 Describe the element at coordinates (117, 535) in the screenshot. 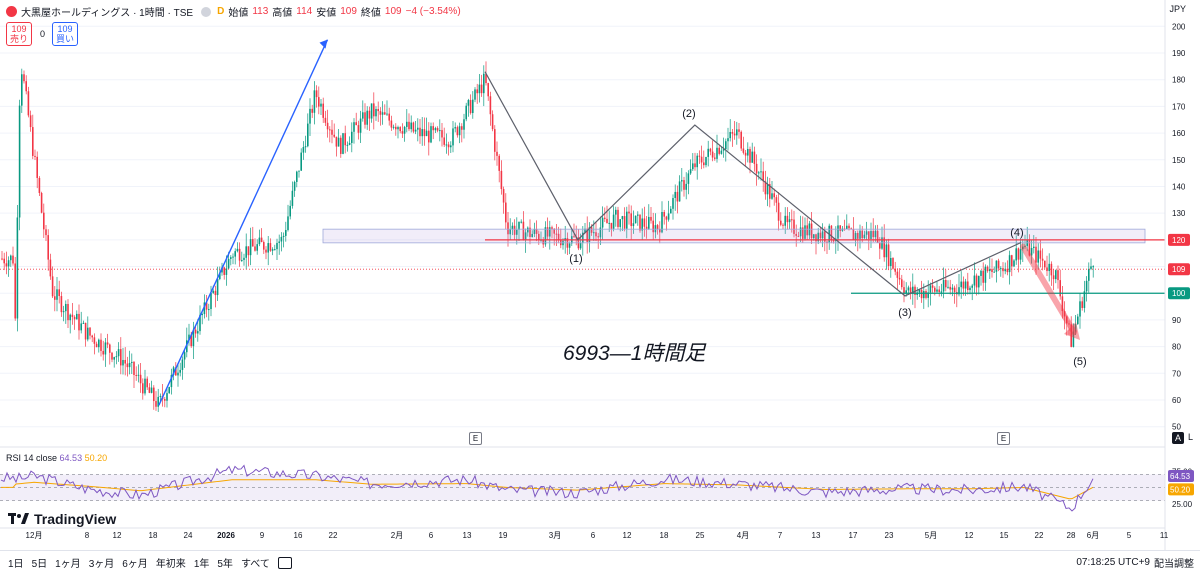

I see `x-tick-label: 12` at that location.